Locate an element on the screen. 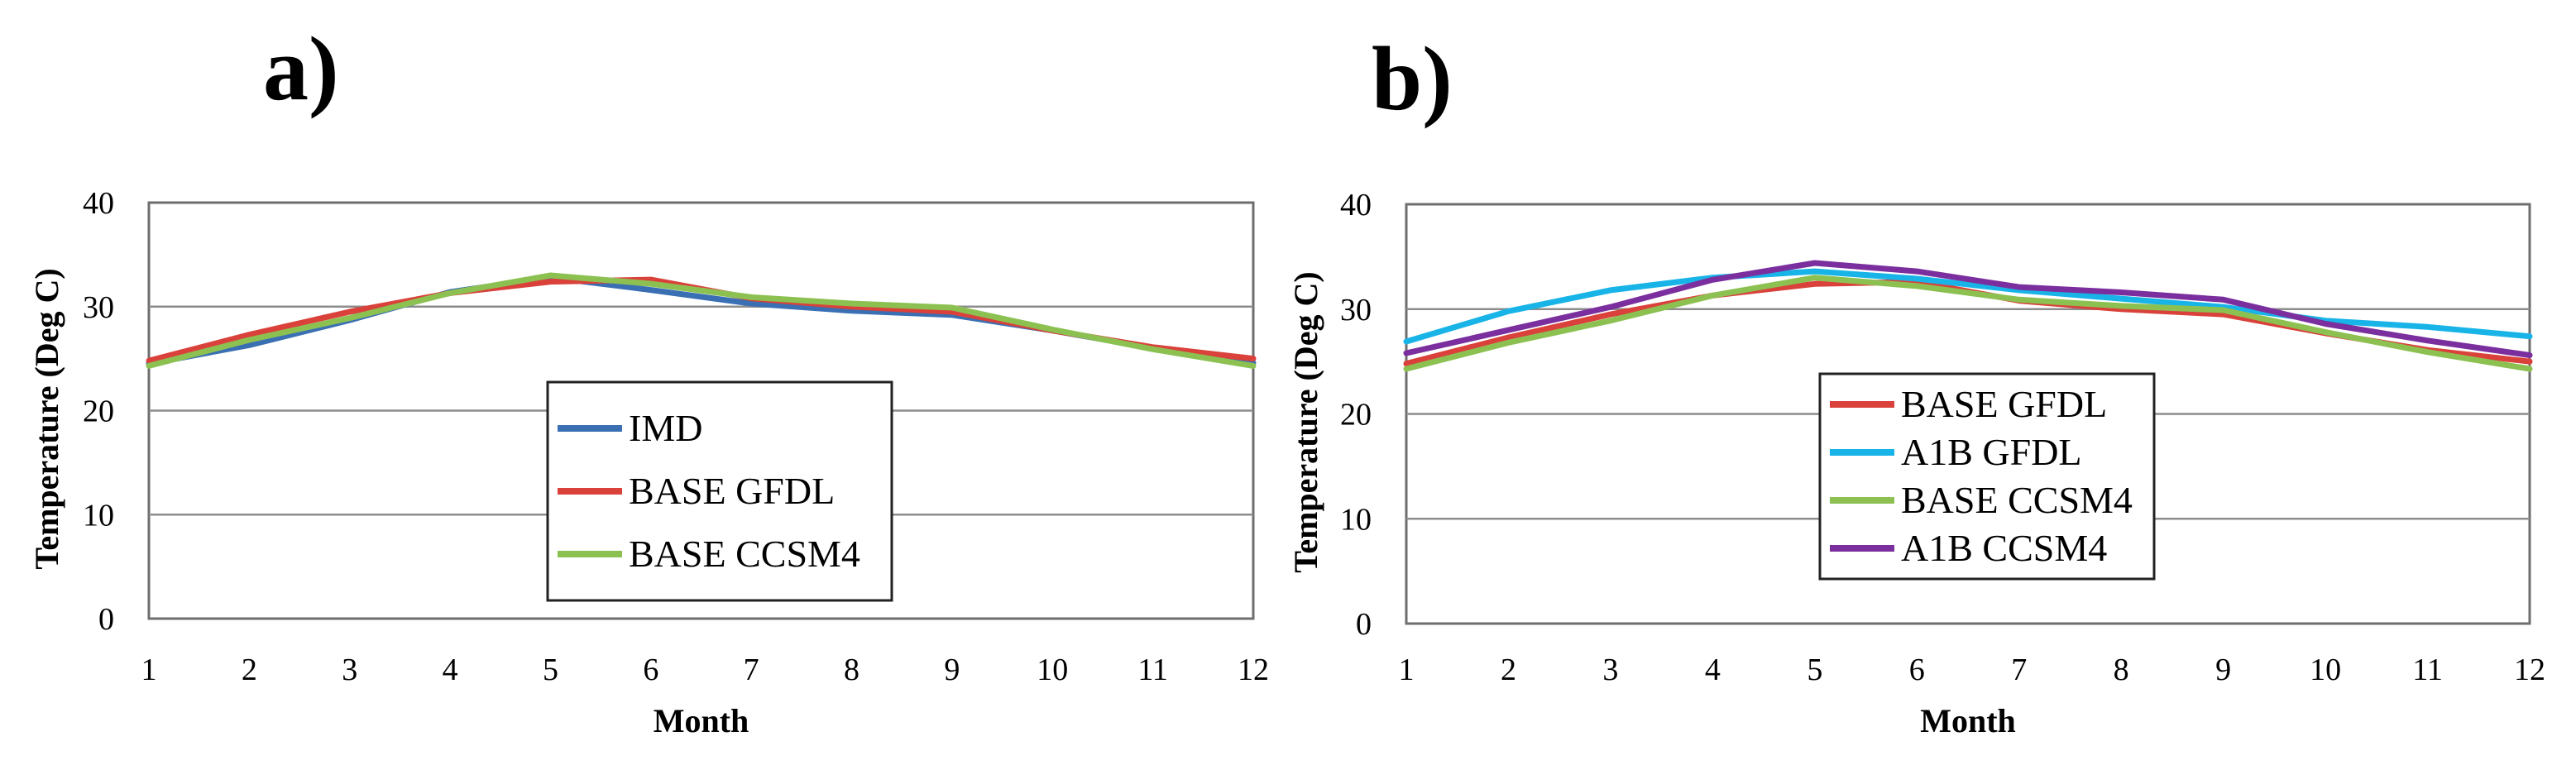 The height and width of the screenshot is (765, 2576). legend-box-a is located at coordinates (720, 491).